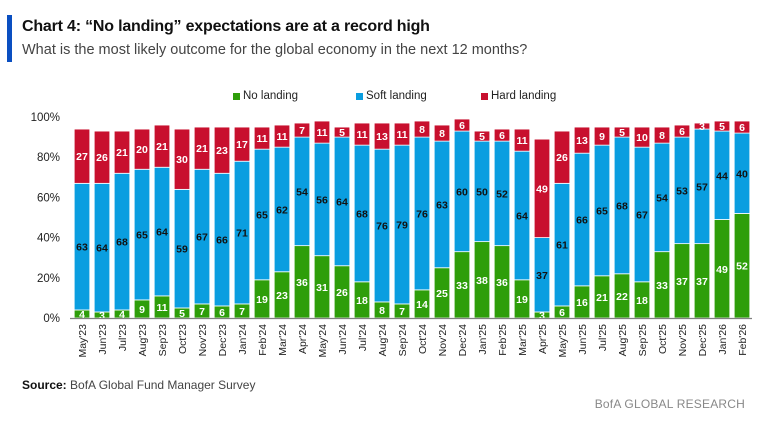  Describe the element at coordinates (543, 339) in the screenshot. I see `x-tick-label: Apr'25` at that location.